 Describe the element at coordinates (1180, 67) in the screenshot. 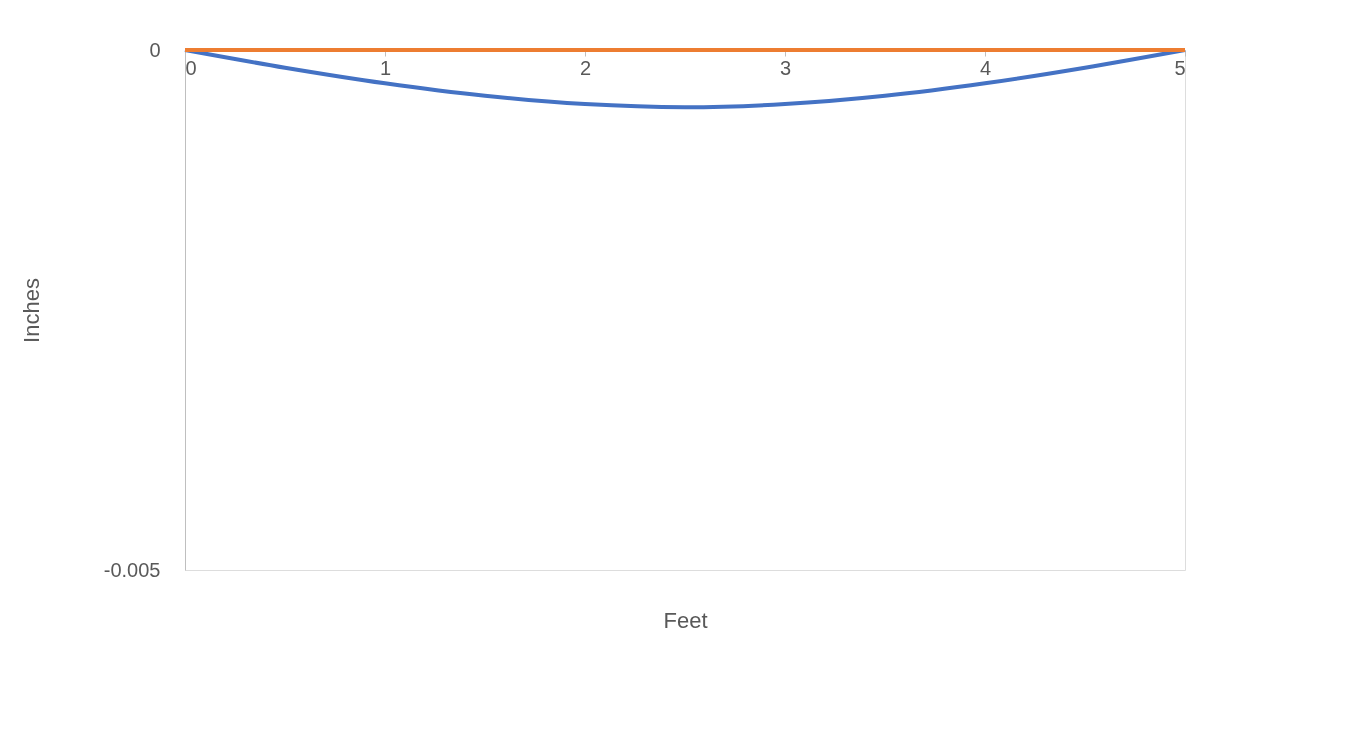

I see `x-tick-label: 5` at that location.